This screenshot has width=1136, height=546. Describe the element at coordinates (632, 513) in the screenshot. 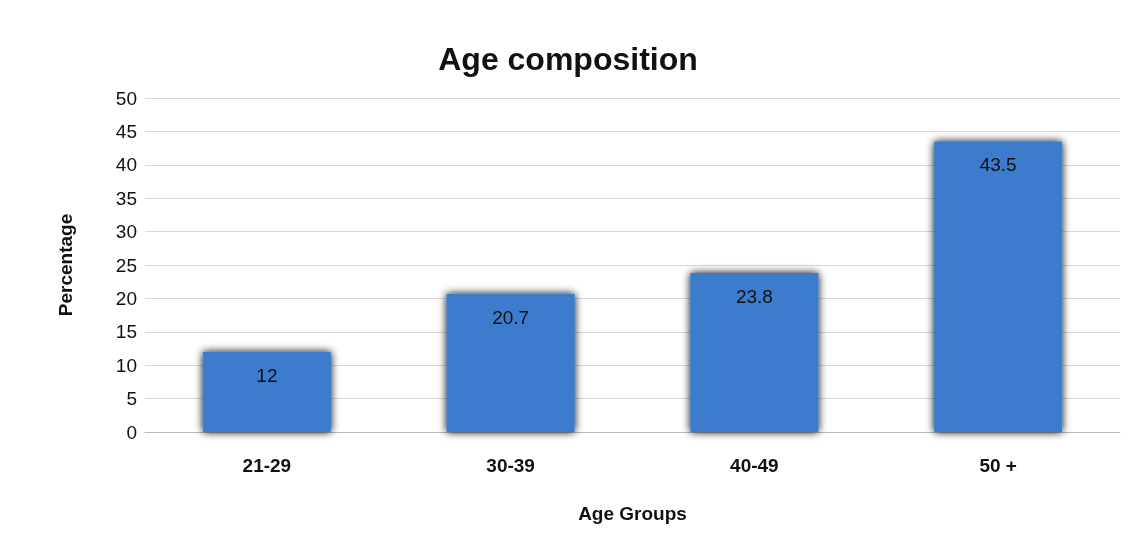

I see `x-axis-title: Age Groups` at that location.